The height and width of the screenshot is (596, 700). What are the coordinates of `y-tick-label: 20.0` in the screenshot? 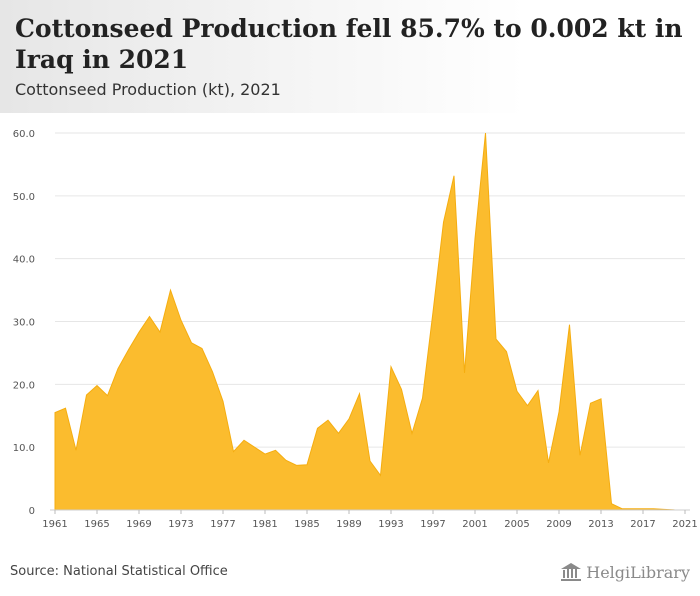 It's located at (24, 385).